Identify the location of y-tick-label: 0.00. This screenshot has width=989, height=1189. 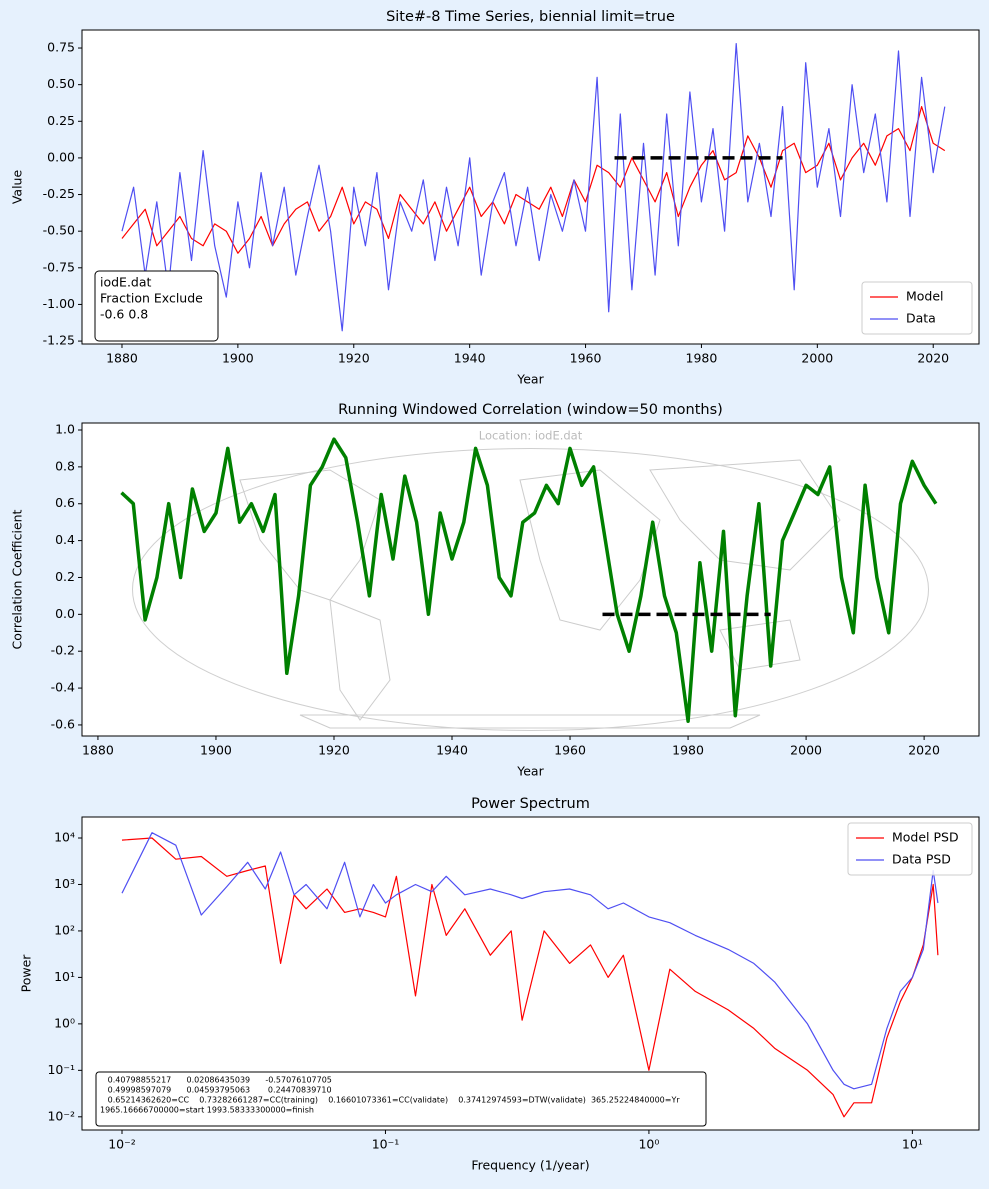
(61, 156).